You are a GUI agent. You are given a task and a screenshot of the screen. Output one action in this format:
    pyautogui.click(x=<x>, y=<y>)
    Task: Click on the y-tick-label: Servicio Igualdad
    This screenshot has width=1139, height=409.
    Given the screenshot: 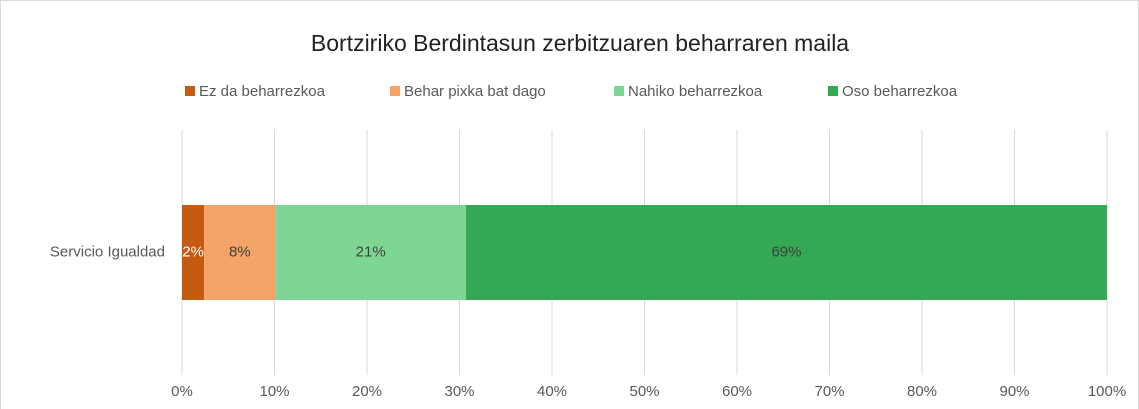 What is the action you would take?
    pyautogui.click(x=107, y=251)
    